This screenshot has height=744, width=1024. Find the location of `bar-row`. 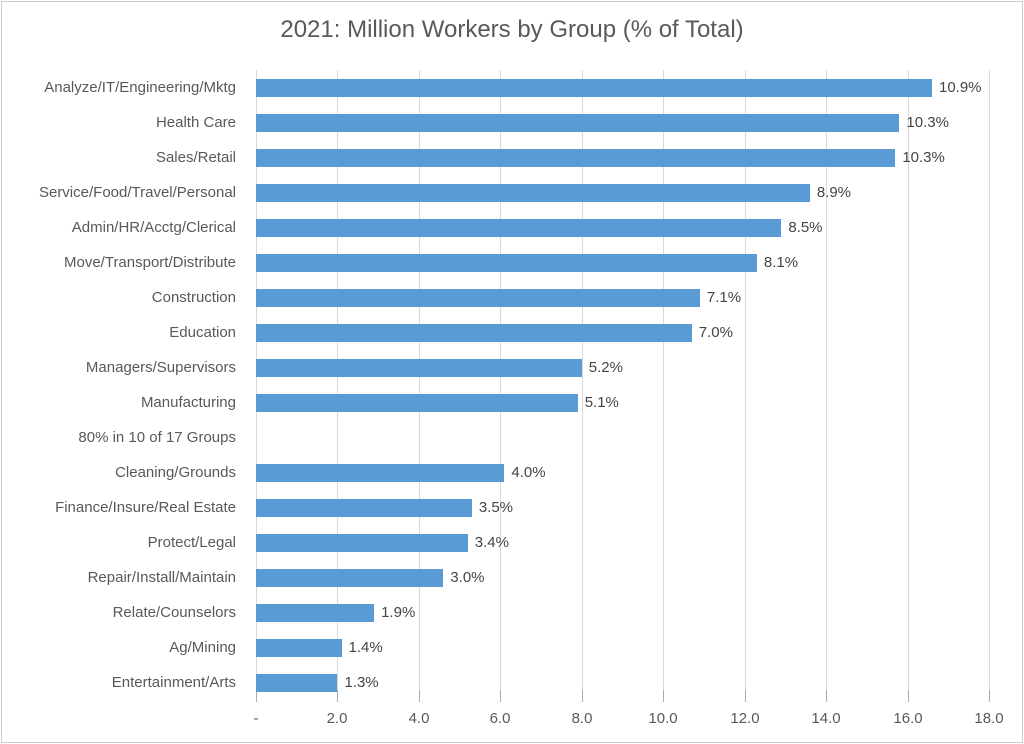

bar-row is located at coordinates (622, 437).